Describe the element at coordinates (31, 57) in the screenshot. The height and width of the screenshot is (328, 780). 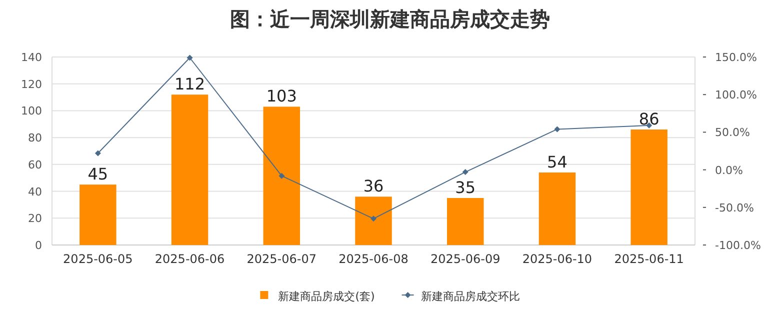
I see `y-tick-label: 140` at that location.